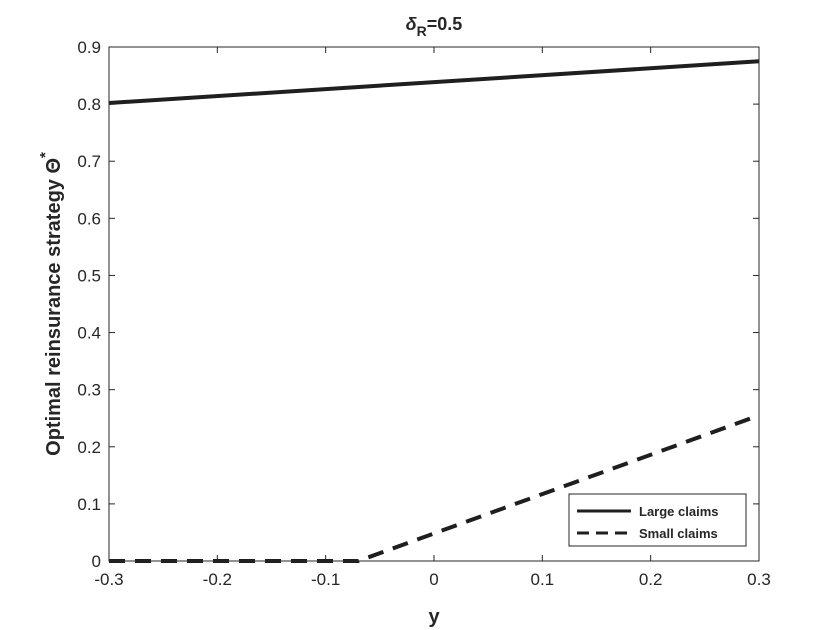 This screenshot has height=630, width=840. Describe the element at coordinates (108, 579) in the screenshot. I see `x-tick-label: -0.3` at that location.